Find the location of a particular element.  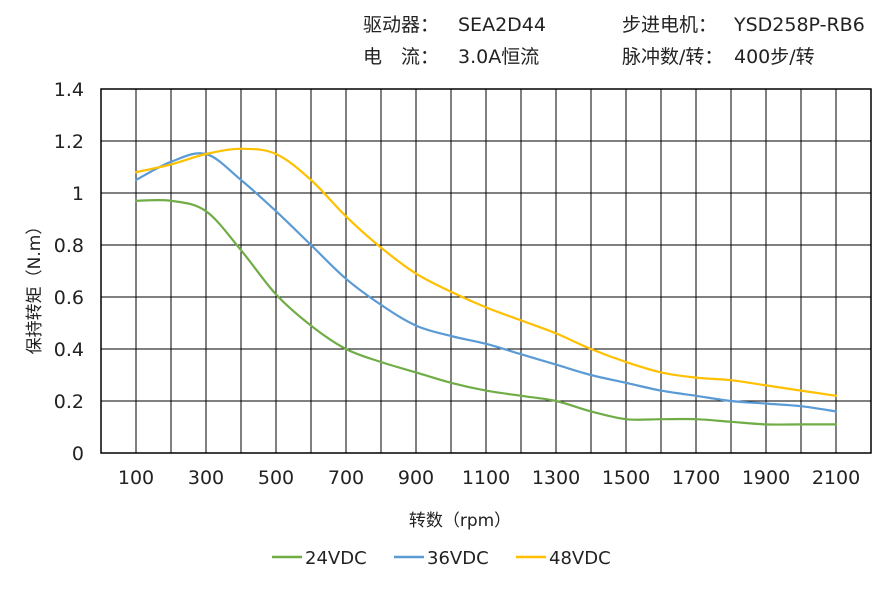

legend-label: 48VDC is located at coordinates (580, 558).